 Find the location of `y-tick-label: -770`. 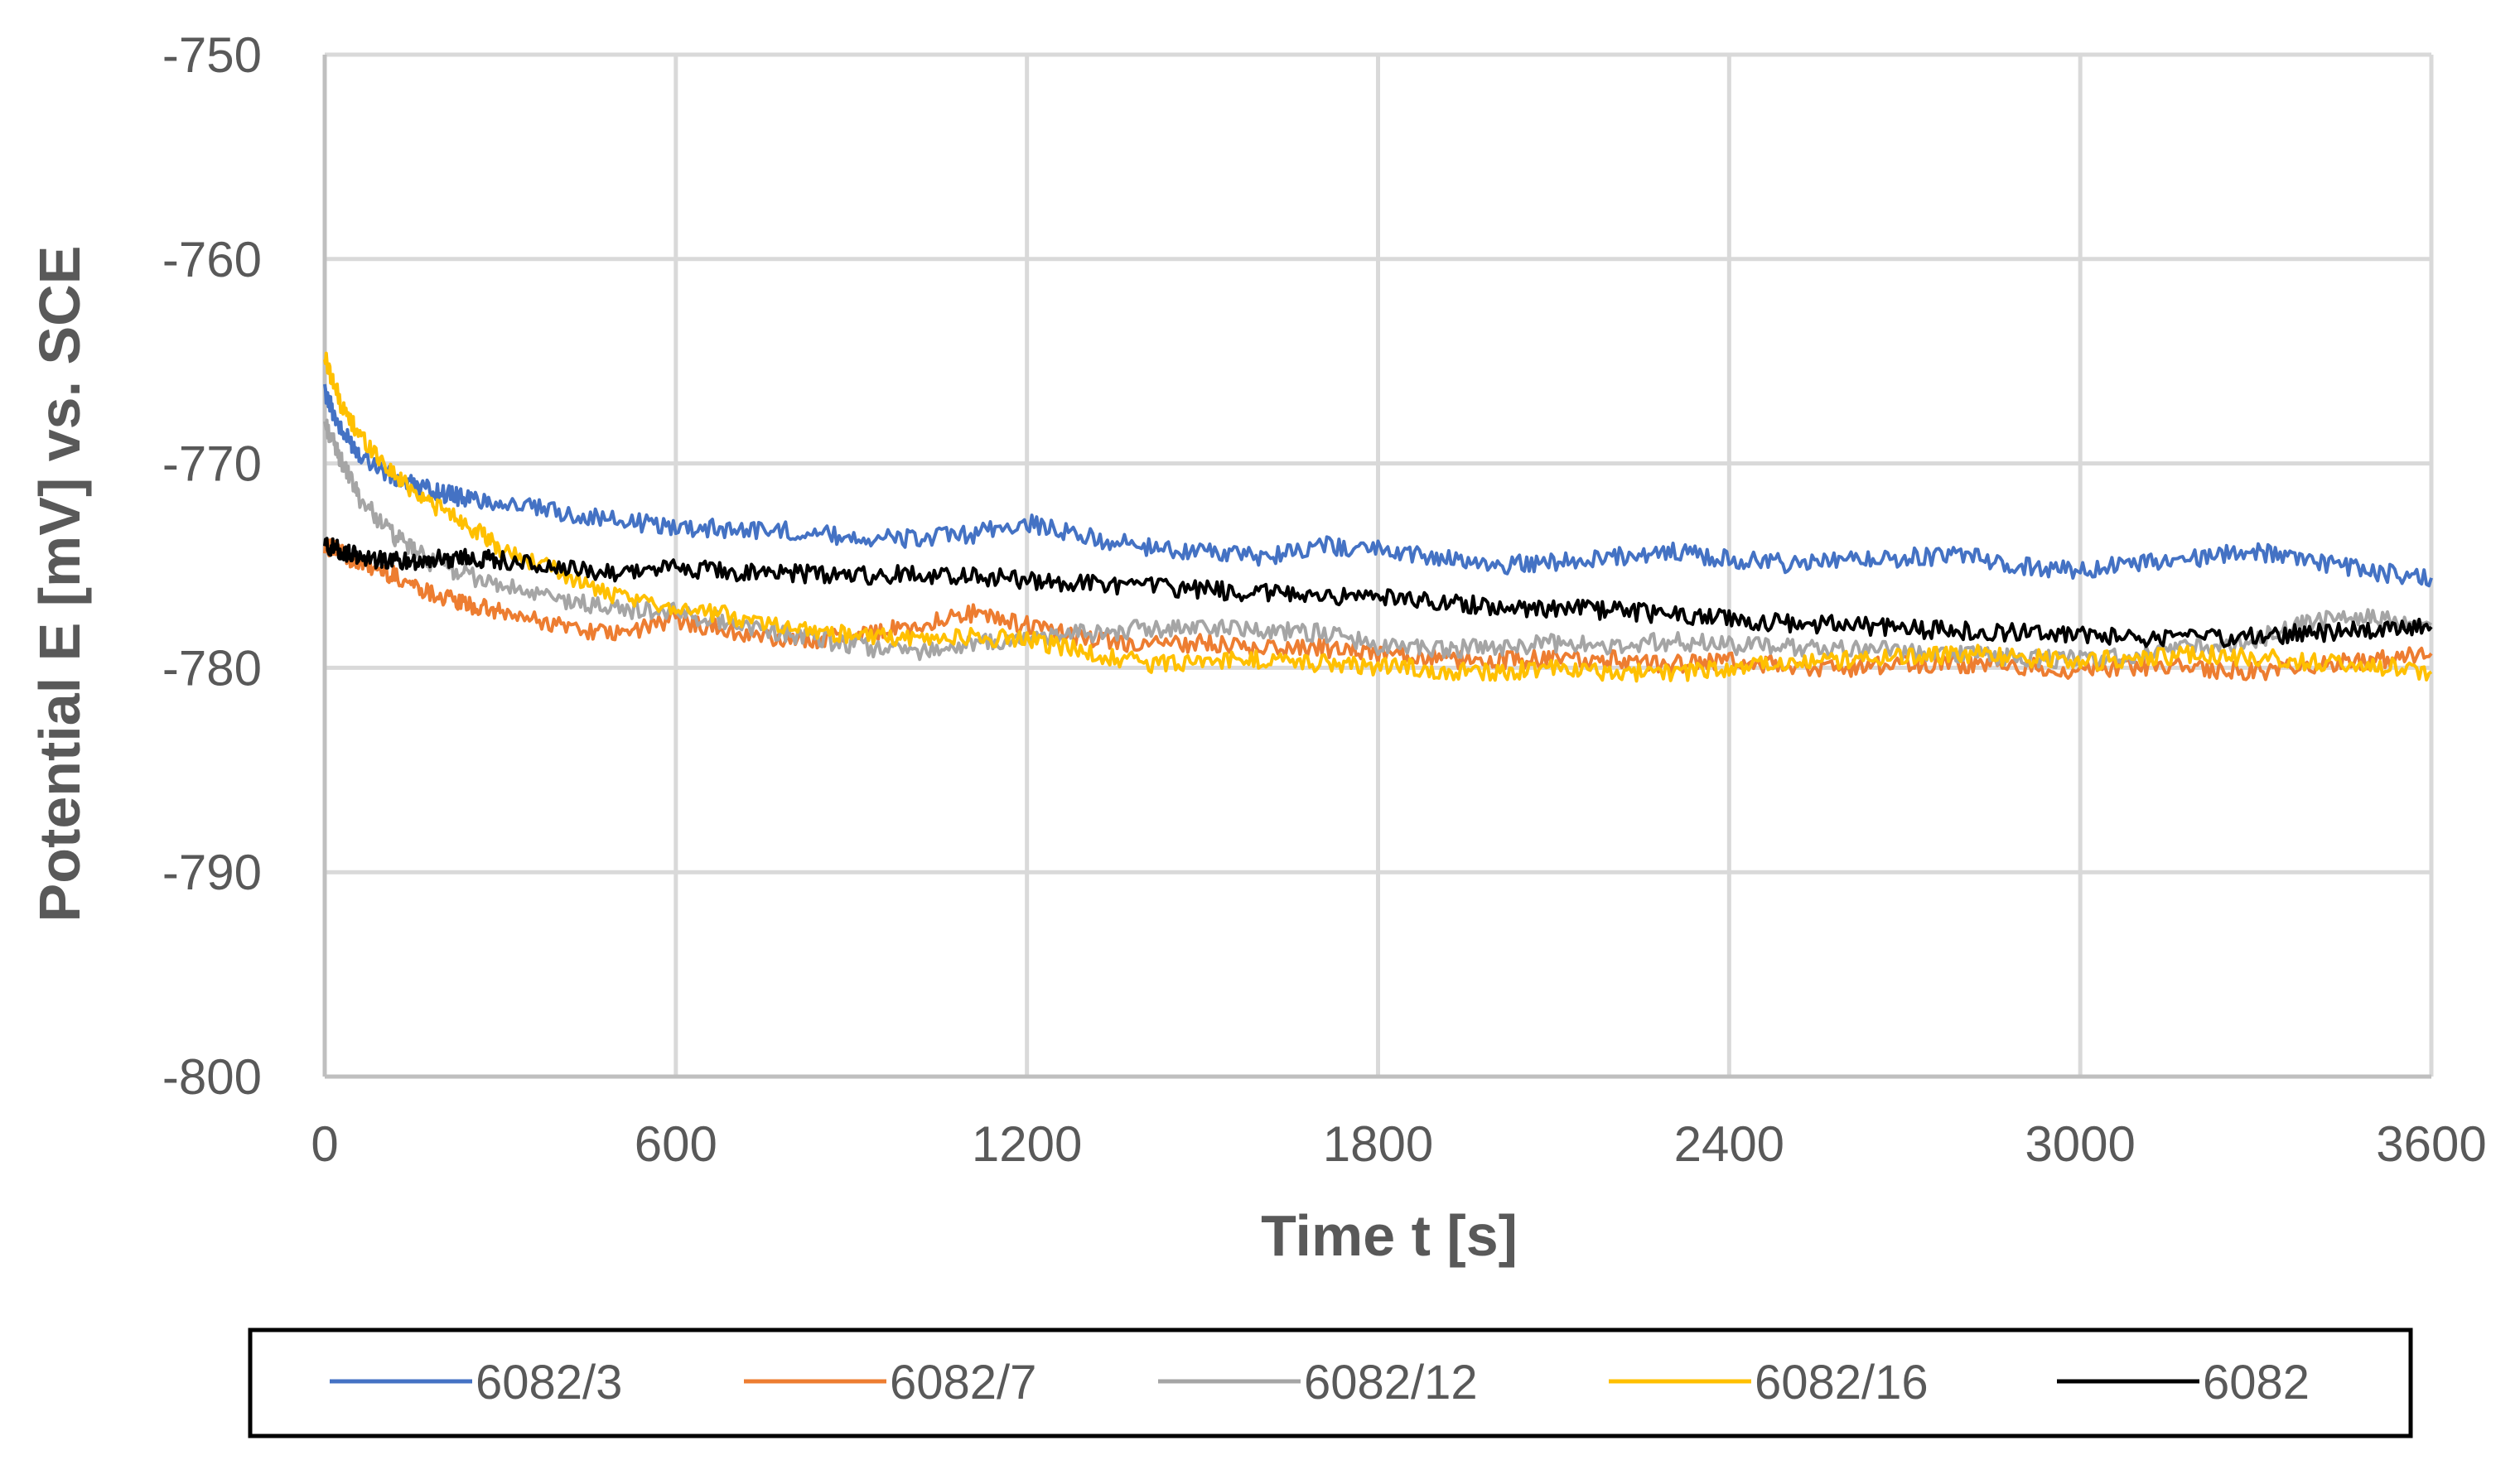

y-tick-label: -770 is located at coordinates (212, 464).